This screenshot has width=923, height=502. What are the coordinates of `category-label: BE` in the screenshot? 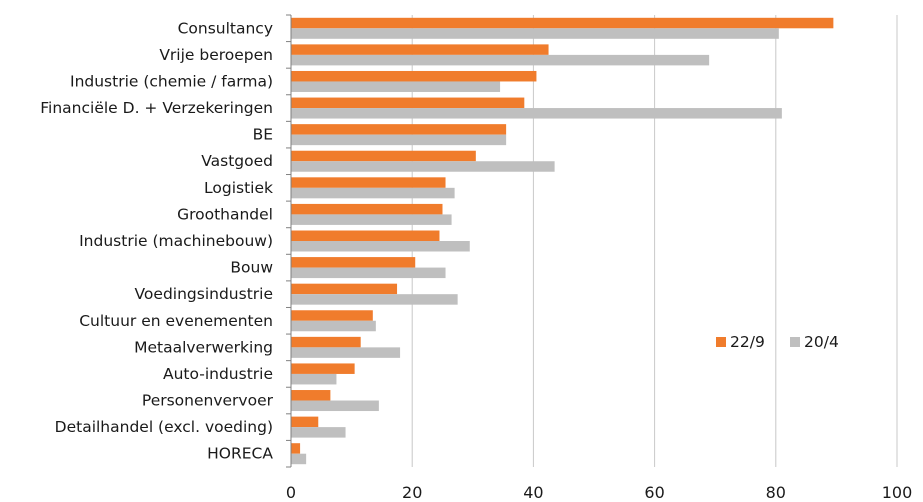 It's located at (263, 135).